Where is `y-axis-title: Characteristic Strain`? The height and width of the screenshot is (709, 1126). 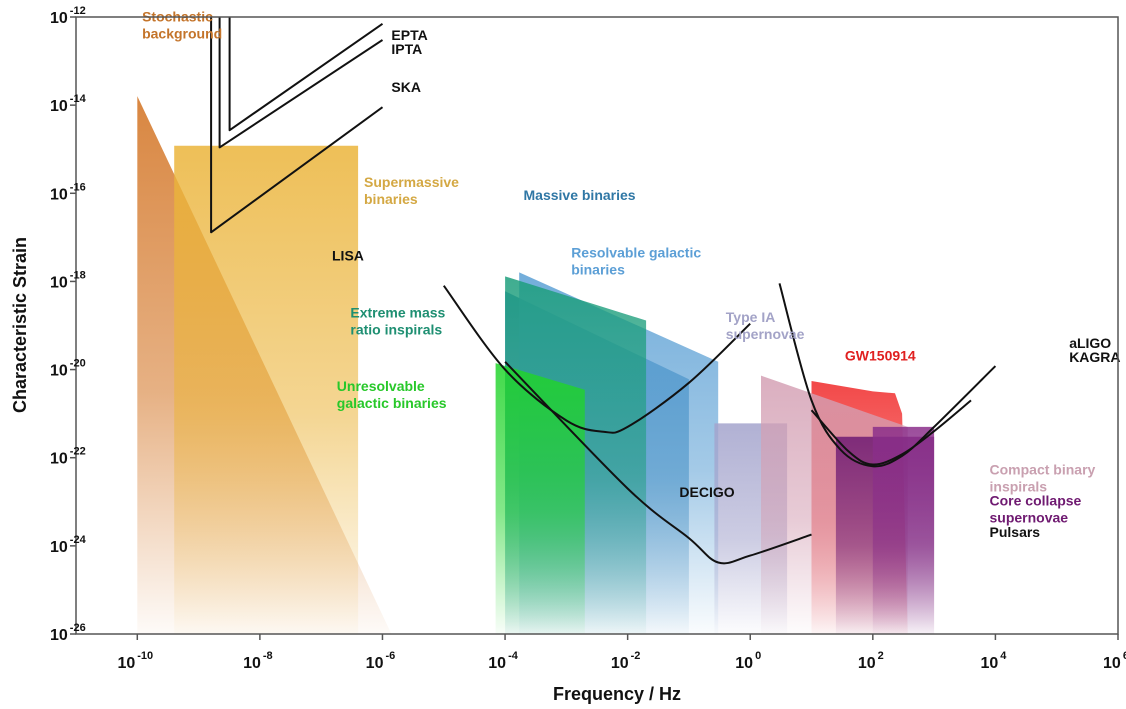
y-axis-title: Characteristic Strain is located at coordinates (20, 325).